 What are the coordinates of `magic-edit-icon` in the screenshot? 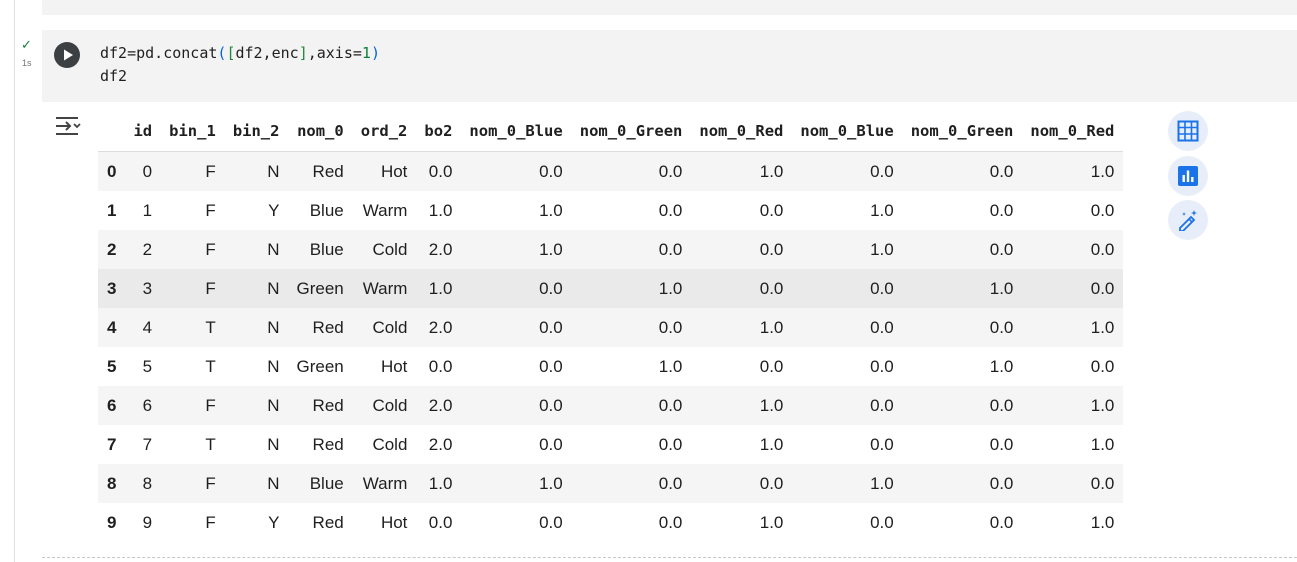 It's located at (1188, 220).